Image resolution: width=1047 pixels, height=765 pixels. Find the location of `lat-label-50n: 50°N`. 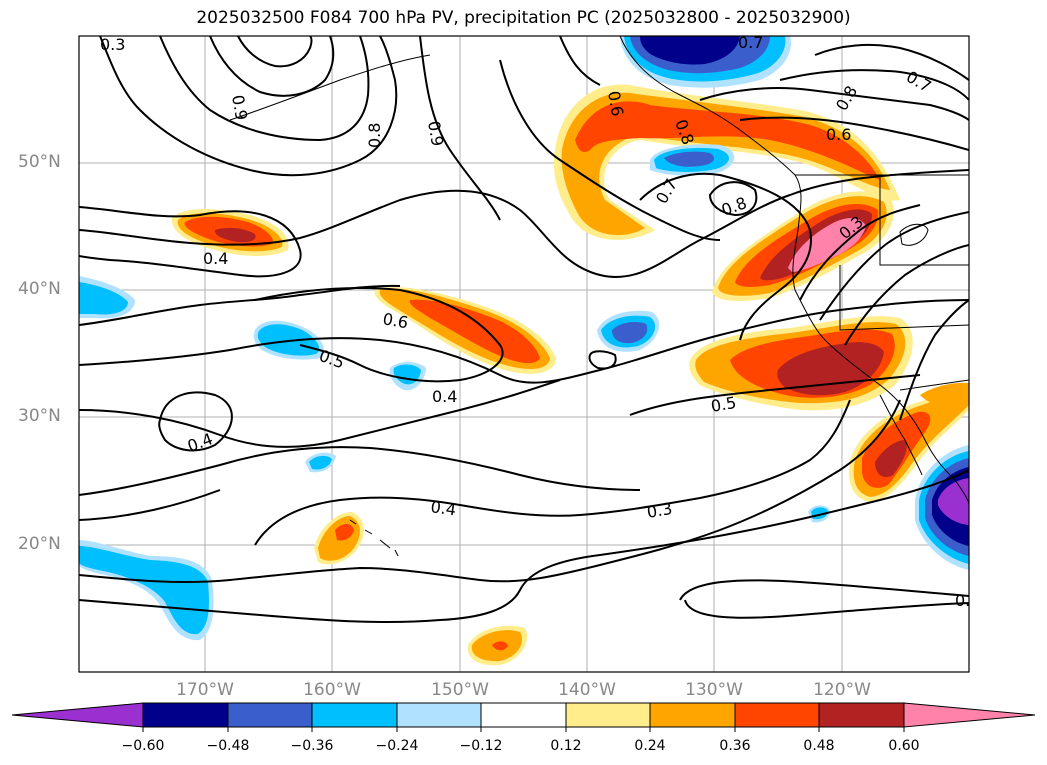

lat-label-50n: 50°N is located at coordinates (39, 162).